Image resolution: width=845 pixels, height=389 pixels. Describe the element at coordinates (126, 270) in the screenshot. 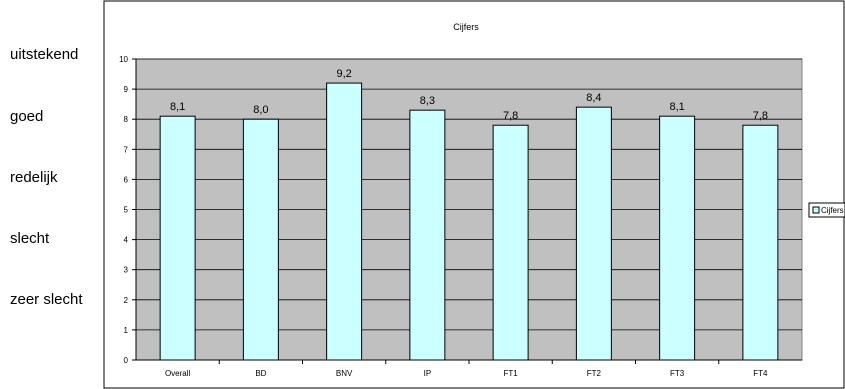

I see `y-tick-label: 3` at that location.